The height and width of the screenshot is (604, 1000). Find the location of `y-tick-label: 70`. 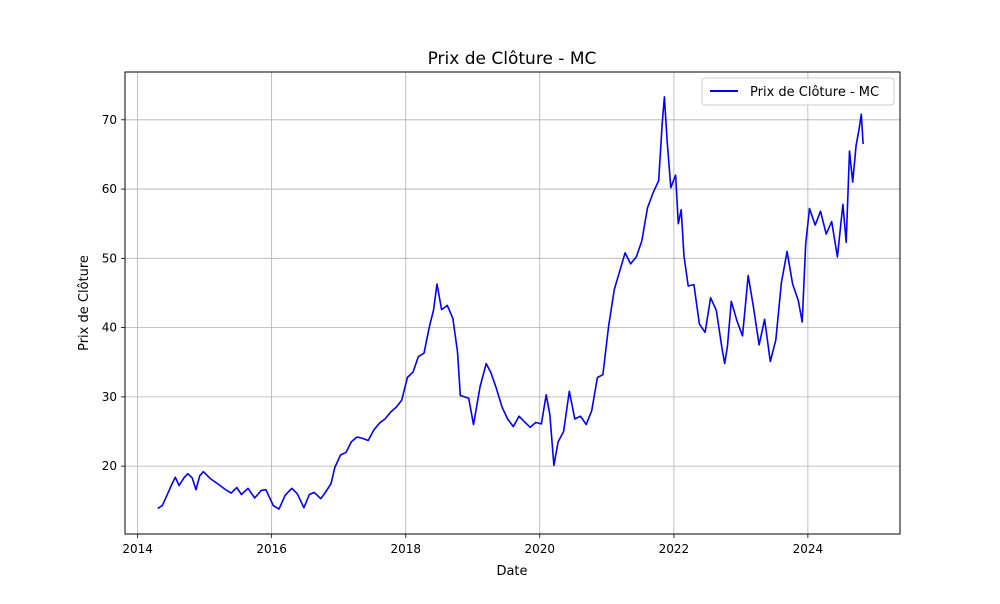

y-tick-label: 70 is located at coordinates (109, 120).